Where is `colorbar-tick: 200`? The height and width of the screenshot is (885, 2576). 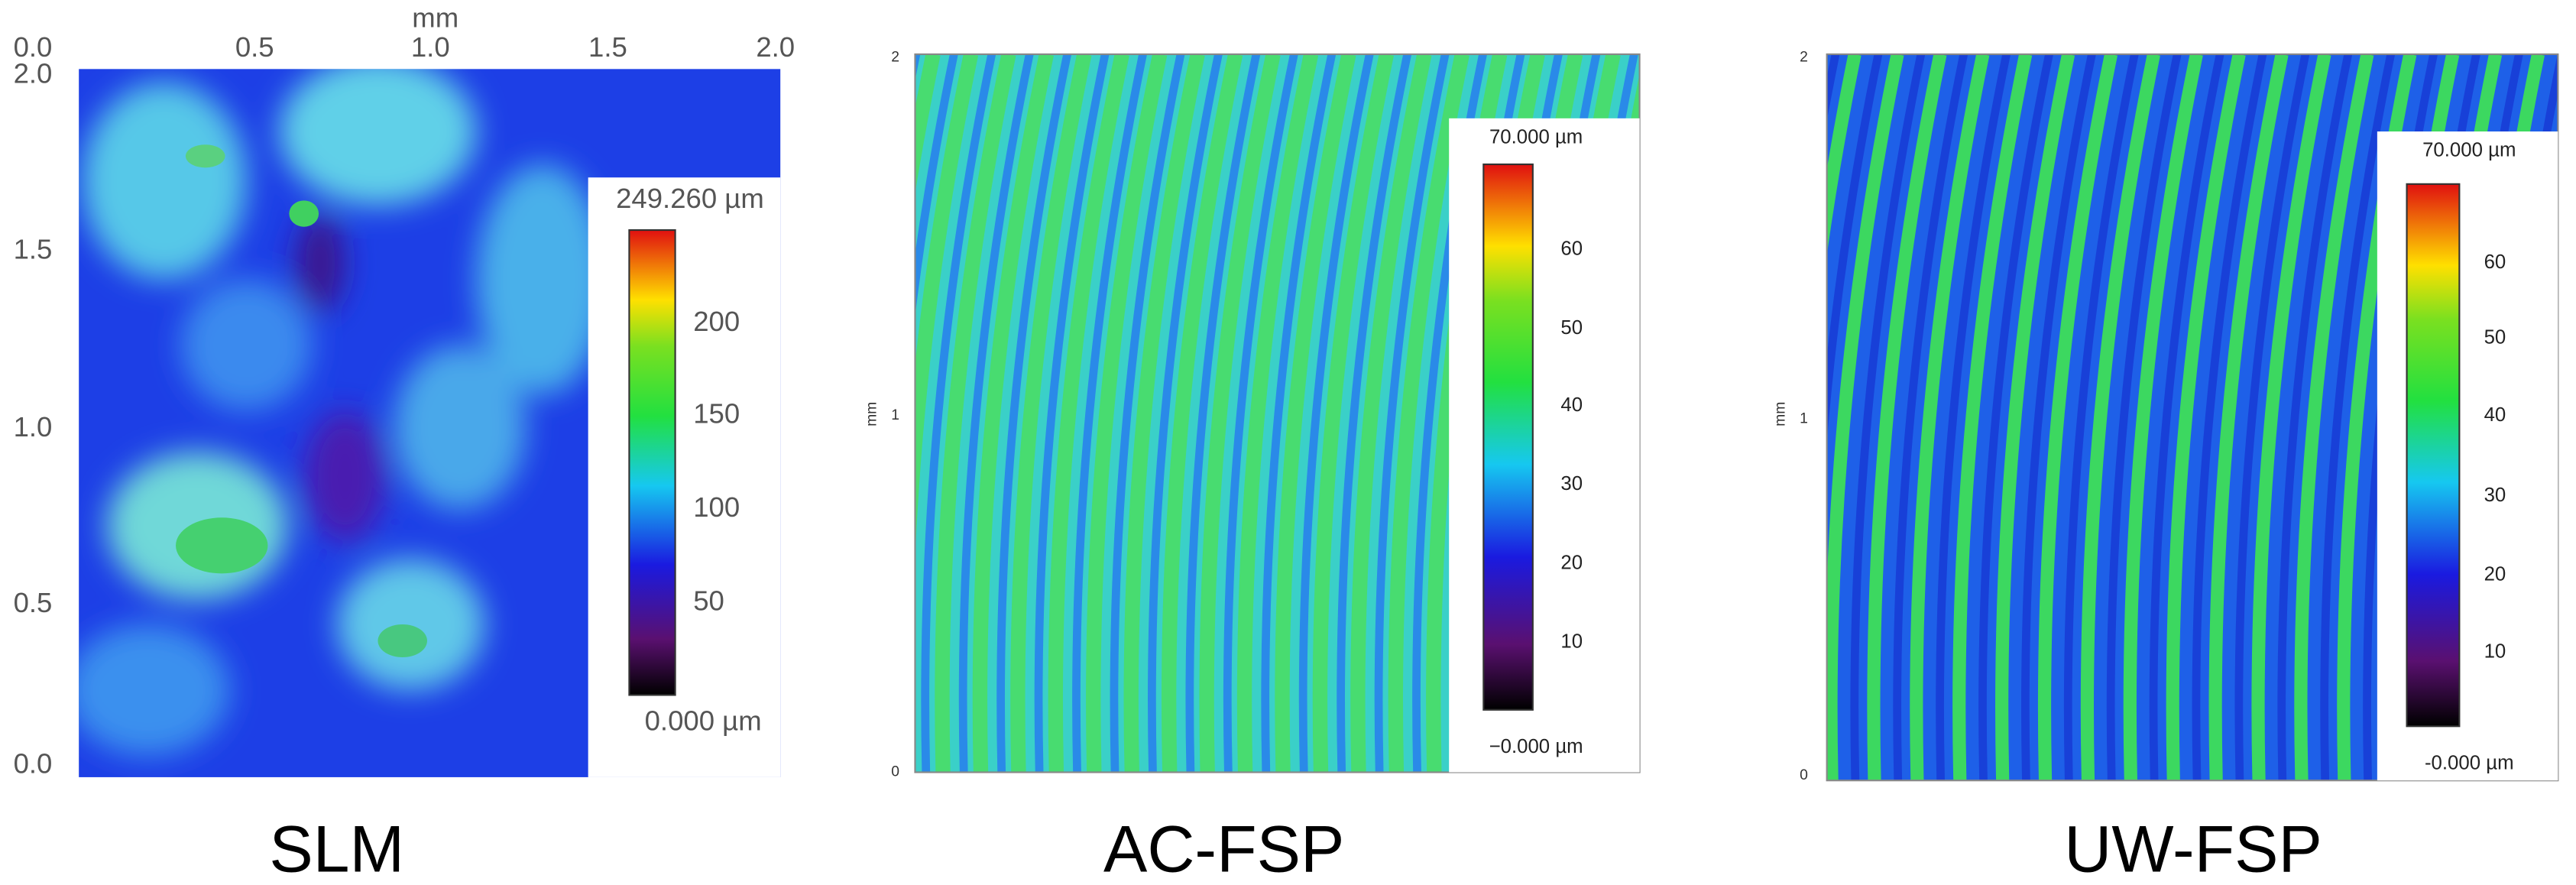 colorbar-tick: 200 is located at coordinates (716, 321).